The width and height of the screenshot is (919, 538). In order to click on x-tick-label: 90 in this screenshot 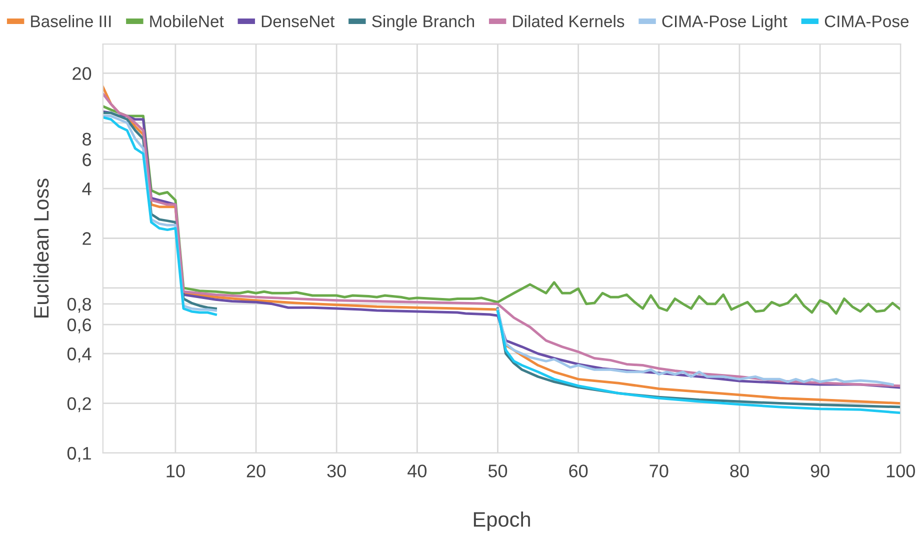, I will do `click(820, 471)`.